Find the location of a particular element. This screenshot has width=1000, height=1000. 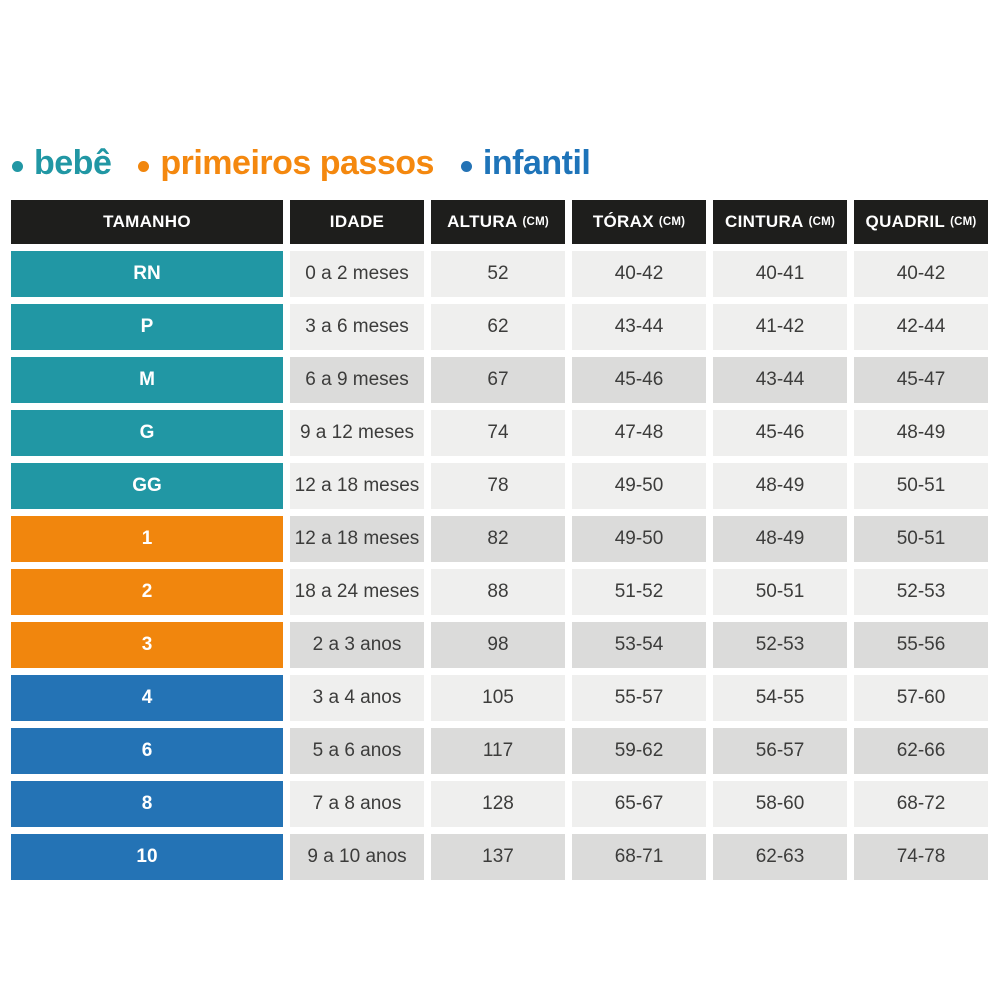

chest-cell: 51-52 is located at coordinates (639, 592).